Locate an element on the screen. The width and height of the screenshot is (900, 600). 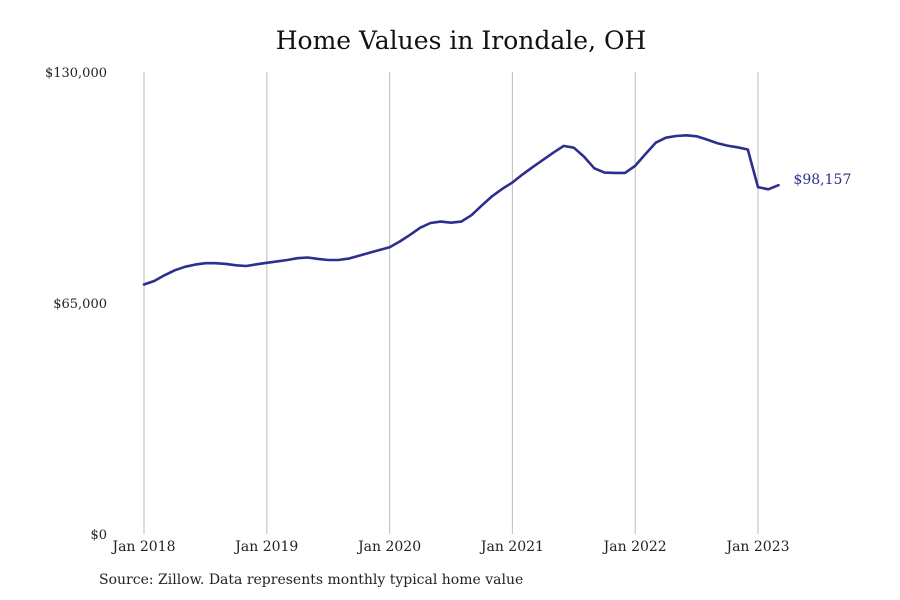
x-tick-label: Jan 2021 is located at coordinates (511, 547).